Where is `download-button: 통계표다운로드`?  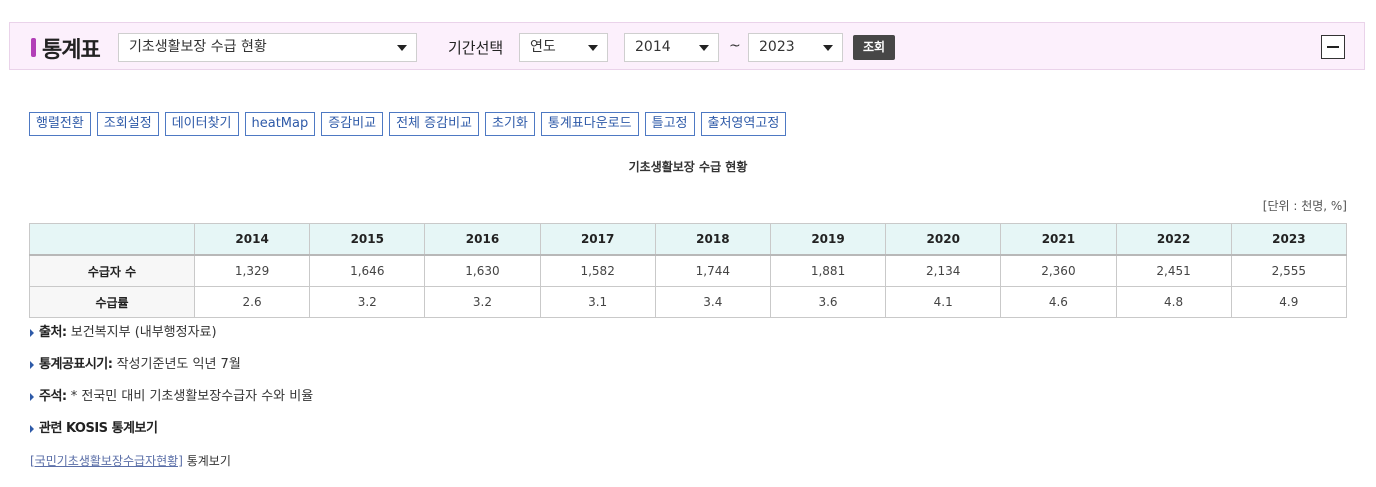
download-button: 통계표다운로드 is located at coordinates (589, 124).